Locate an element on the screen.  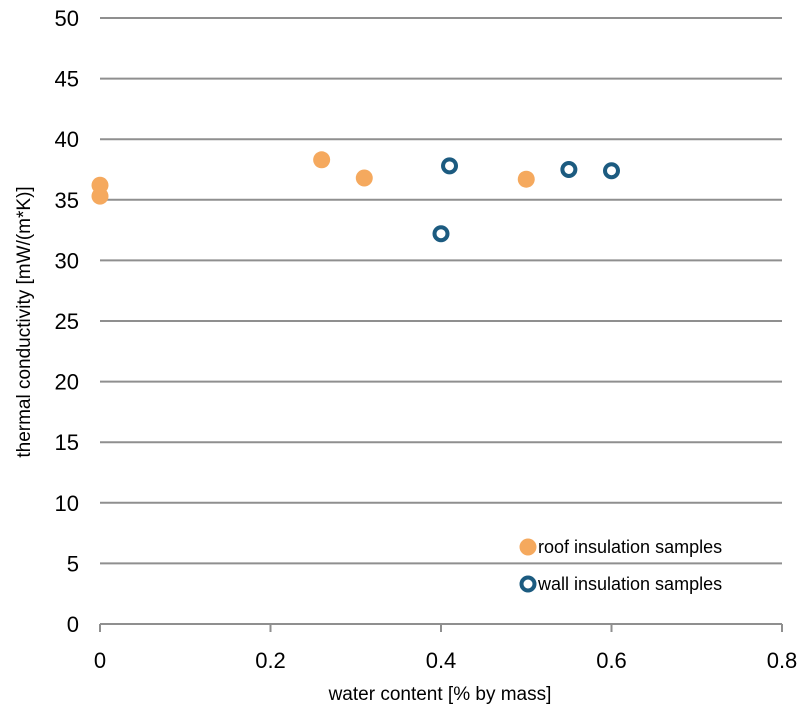
y-tick-label: 15 is located at coordinates (67, 442).